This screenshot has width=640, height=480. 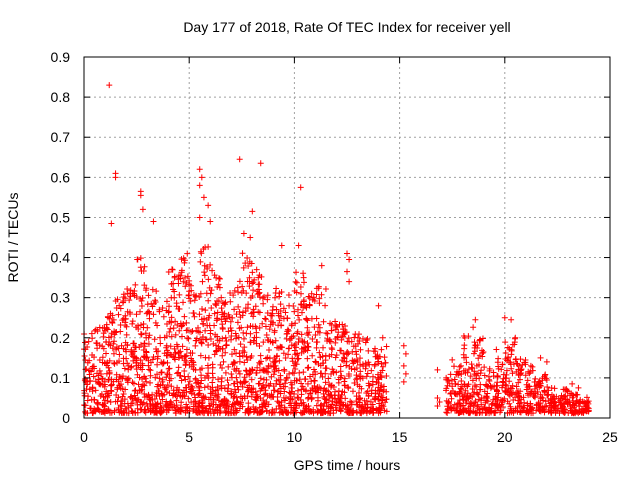 I want to click on x-tick-label-0: 0, so click(x=84, y=437).